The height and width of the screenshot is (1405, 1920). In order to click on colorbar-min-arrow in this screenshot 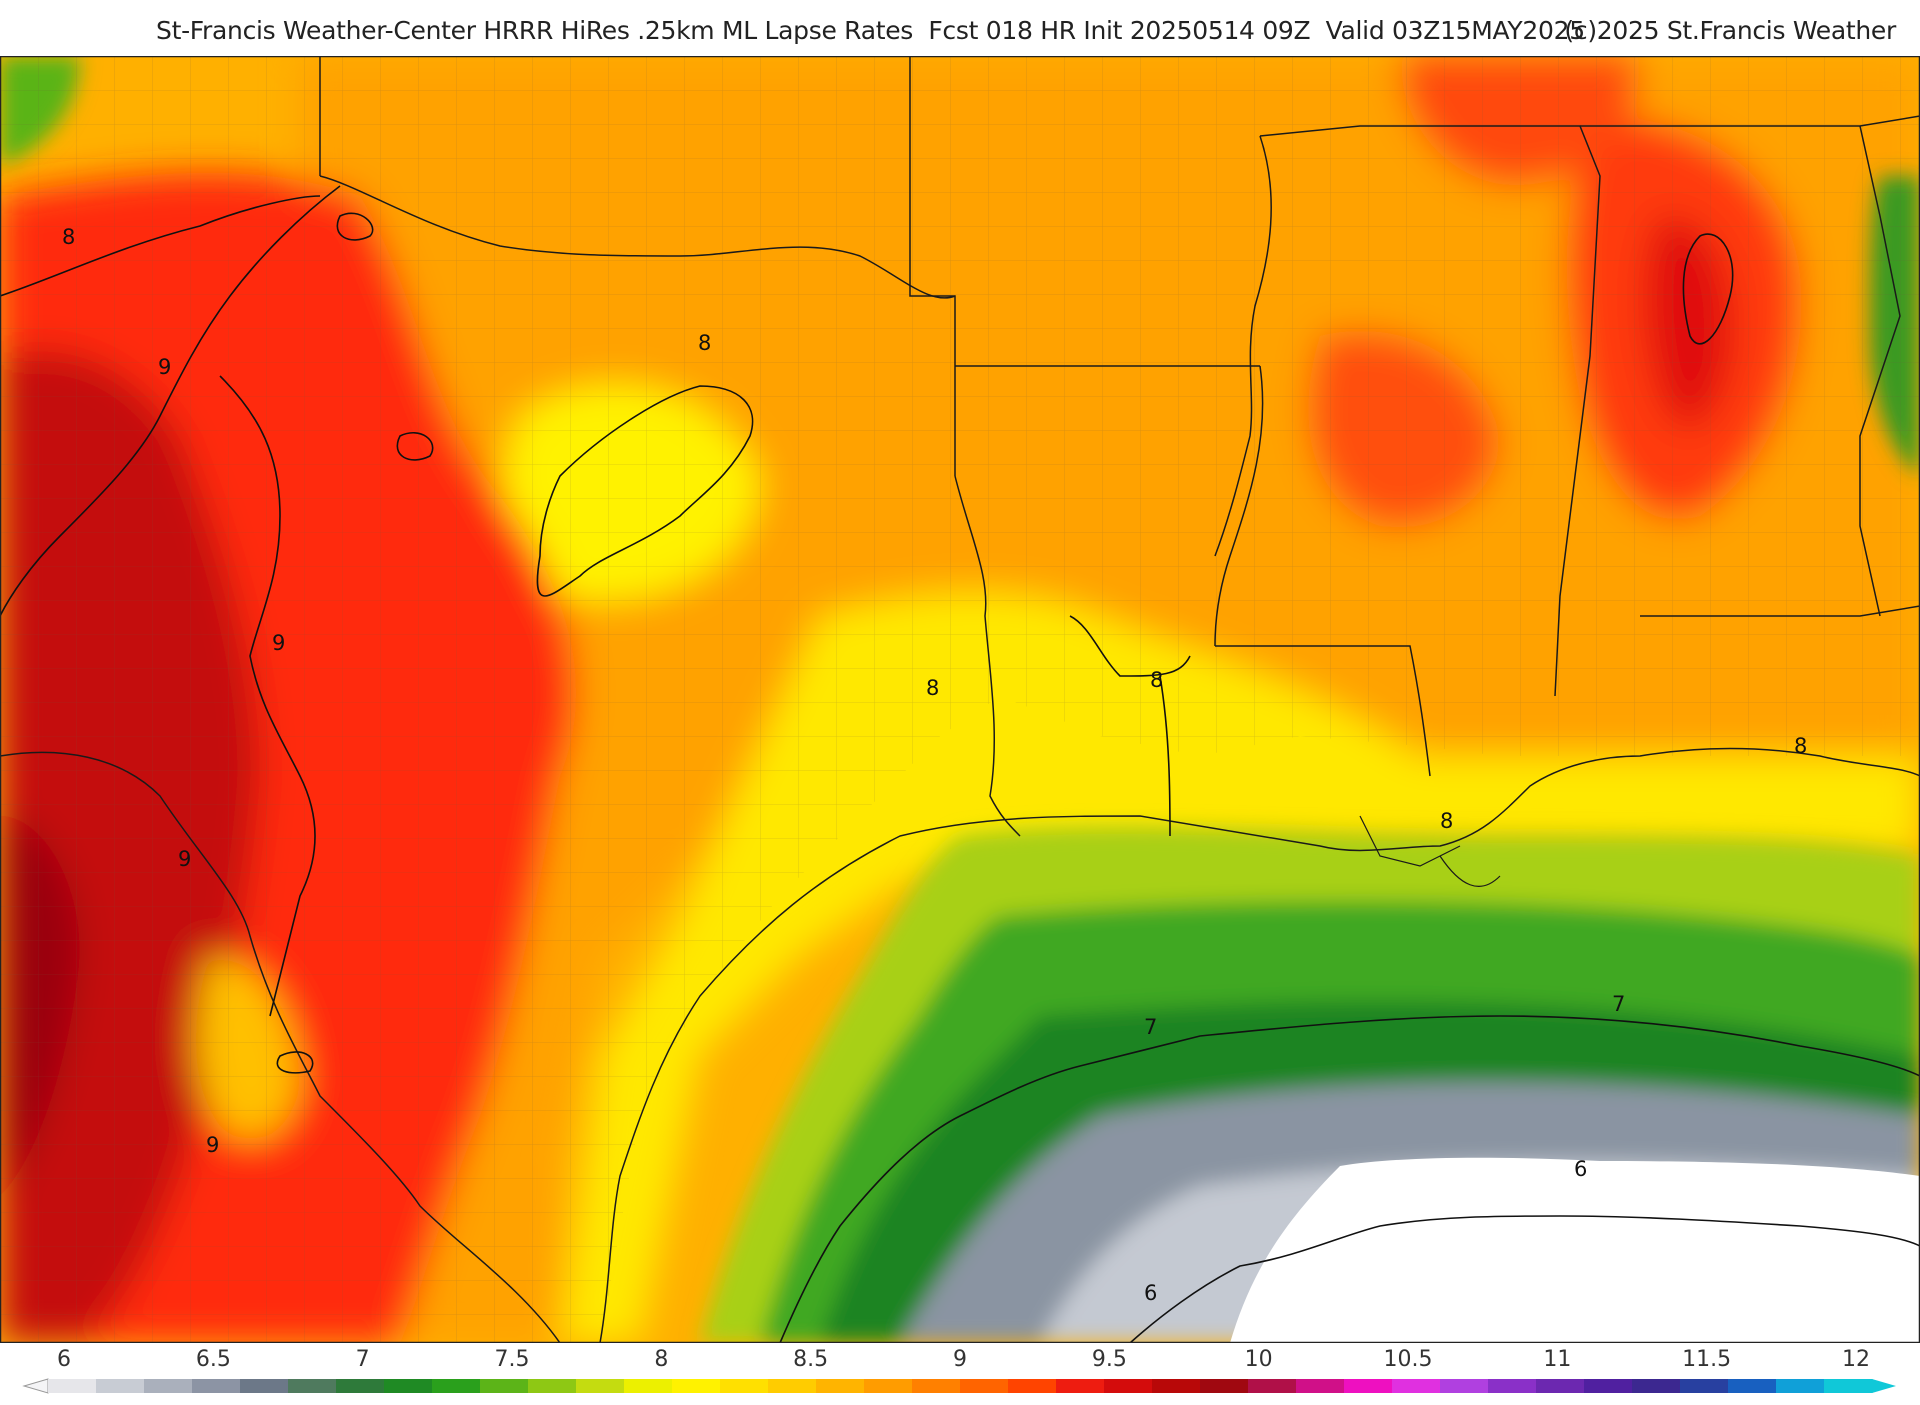, I will do `click(35, 1386)`.